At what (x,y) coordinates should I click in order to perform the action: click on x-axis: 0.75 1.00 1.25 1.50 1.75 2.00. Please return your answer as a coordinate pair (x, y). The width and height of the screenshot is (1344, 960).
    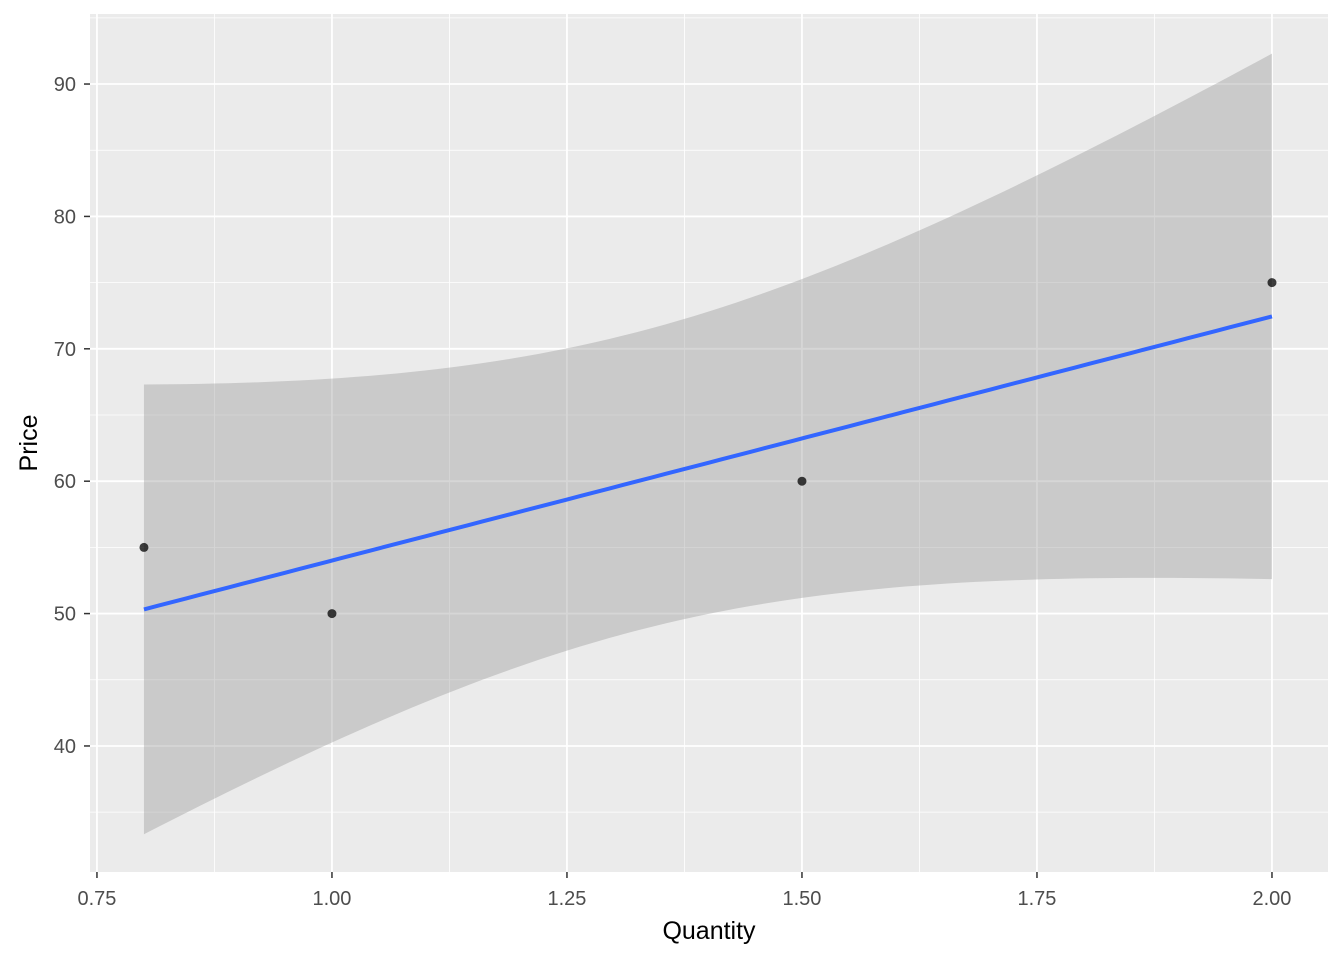
    Looking at the image, I should click on (684, 891).